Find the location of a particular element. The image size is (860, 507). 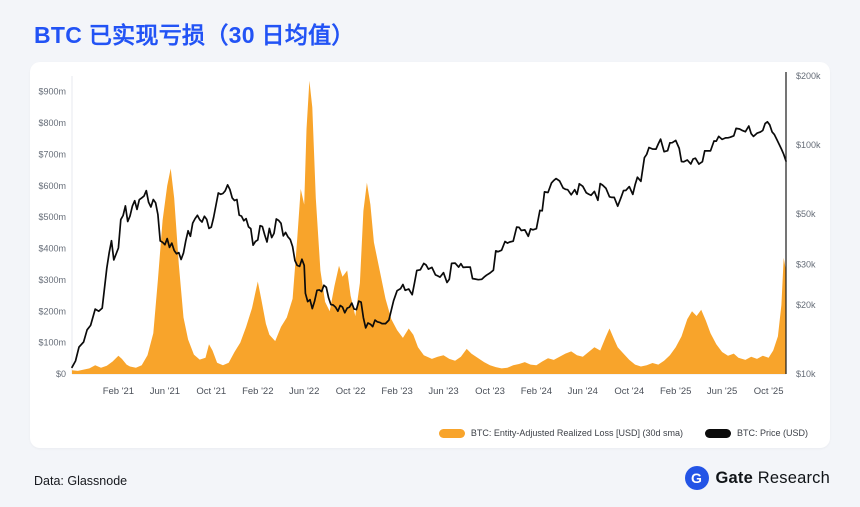

gate-research-wordmark: Gate Research is located at coordinates (773, 478).